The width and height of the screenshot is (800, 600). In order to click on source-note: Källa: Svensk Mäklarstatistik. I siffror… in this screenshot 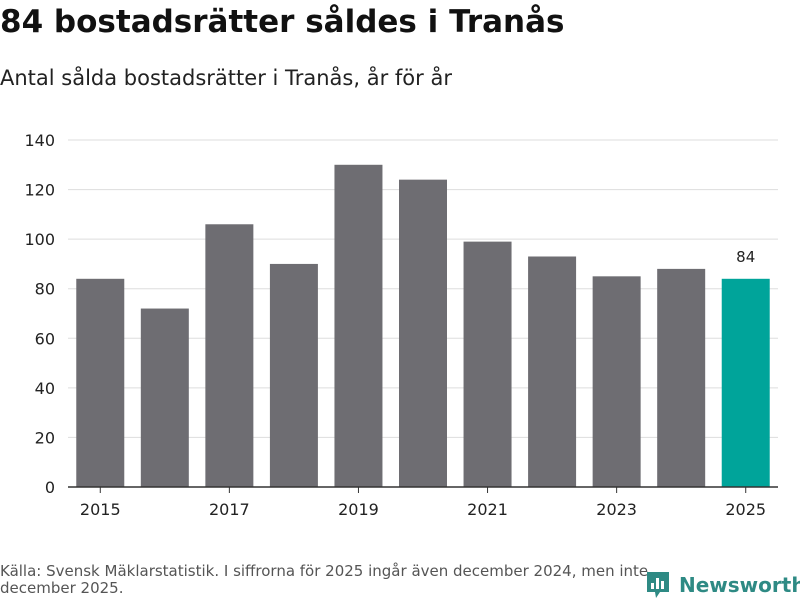, I will do `click(324, 579)`.